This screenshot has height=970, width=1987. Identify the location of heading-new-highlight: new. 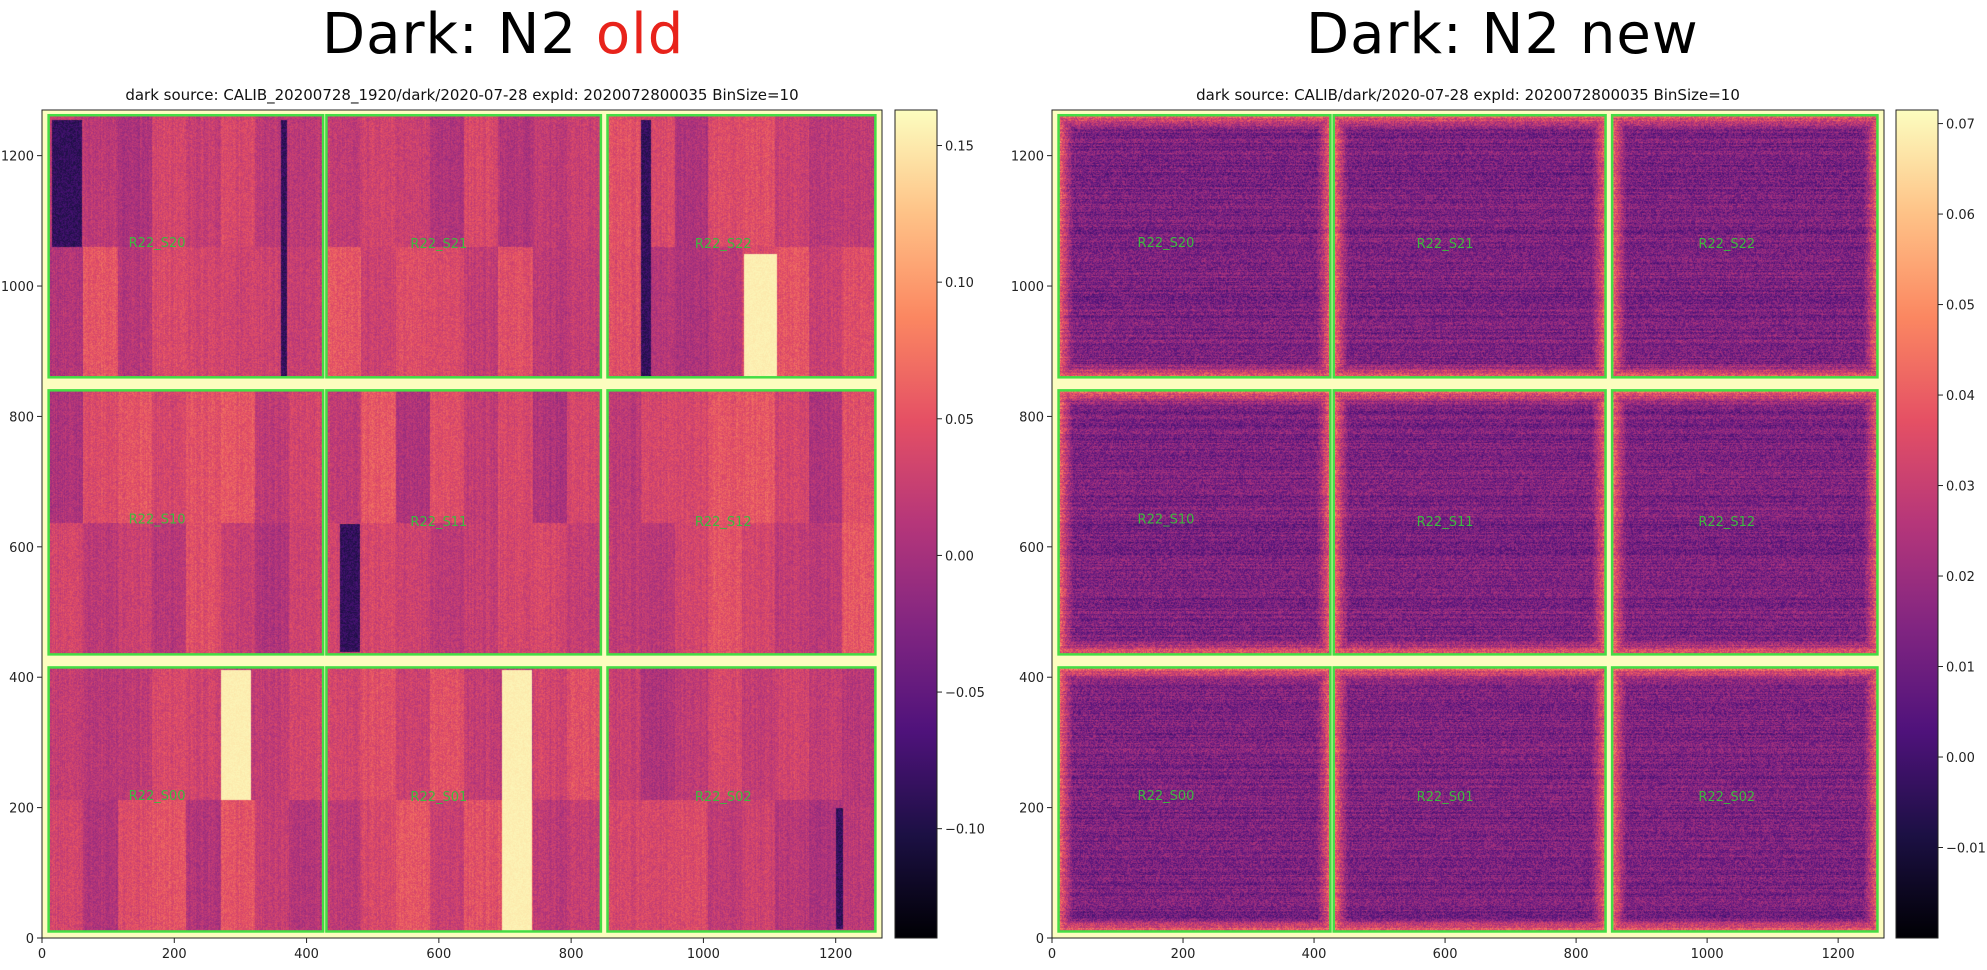
(1639, 34).